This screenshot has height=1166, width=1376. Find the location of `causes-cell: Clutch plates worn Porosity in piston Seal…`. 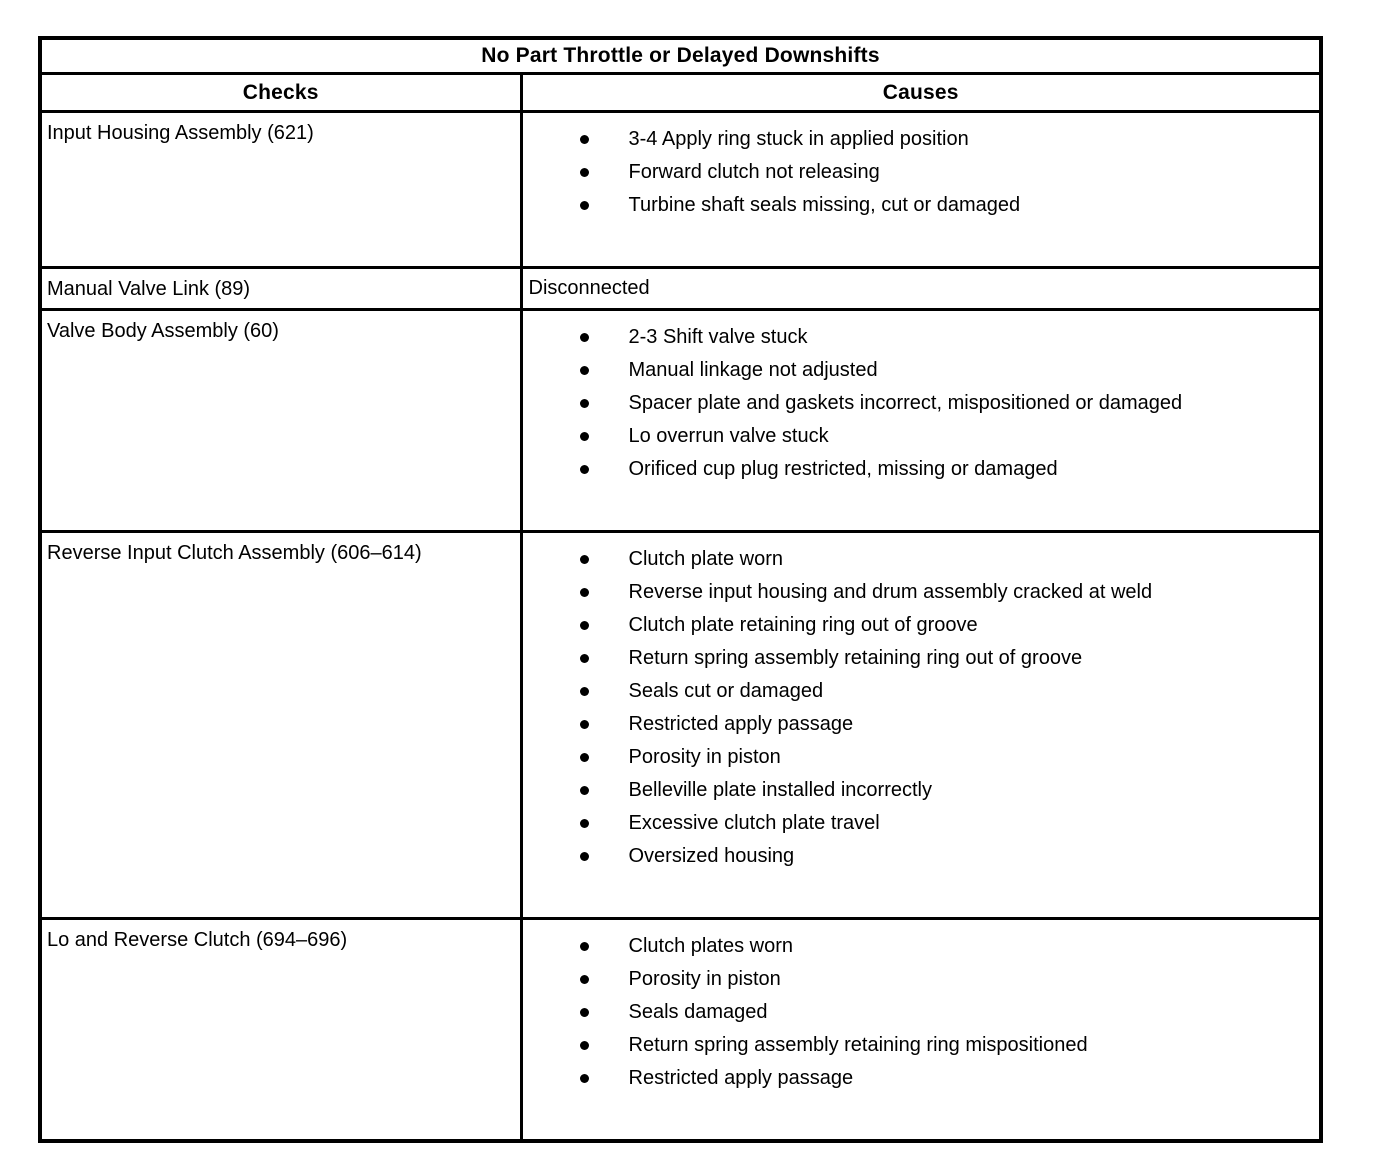

causes-cell: Clutch plates worn Porosity in piston Seal… is located at coordinates (921, 1030).